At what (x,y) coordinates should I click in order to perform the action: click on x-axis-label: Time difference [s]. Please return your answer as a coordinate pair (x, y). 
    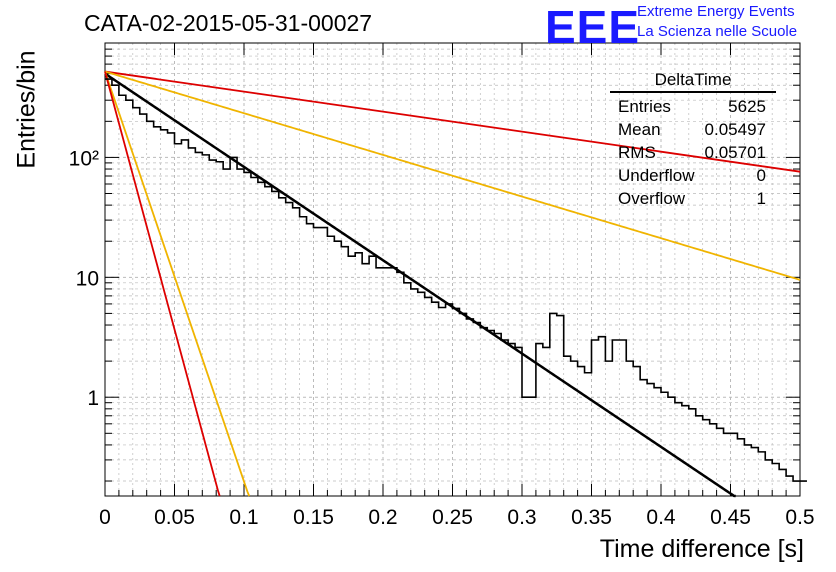
    Looking at the image, I should click on (701, 549).